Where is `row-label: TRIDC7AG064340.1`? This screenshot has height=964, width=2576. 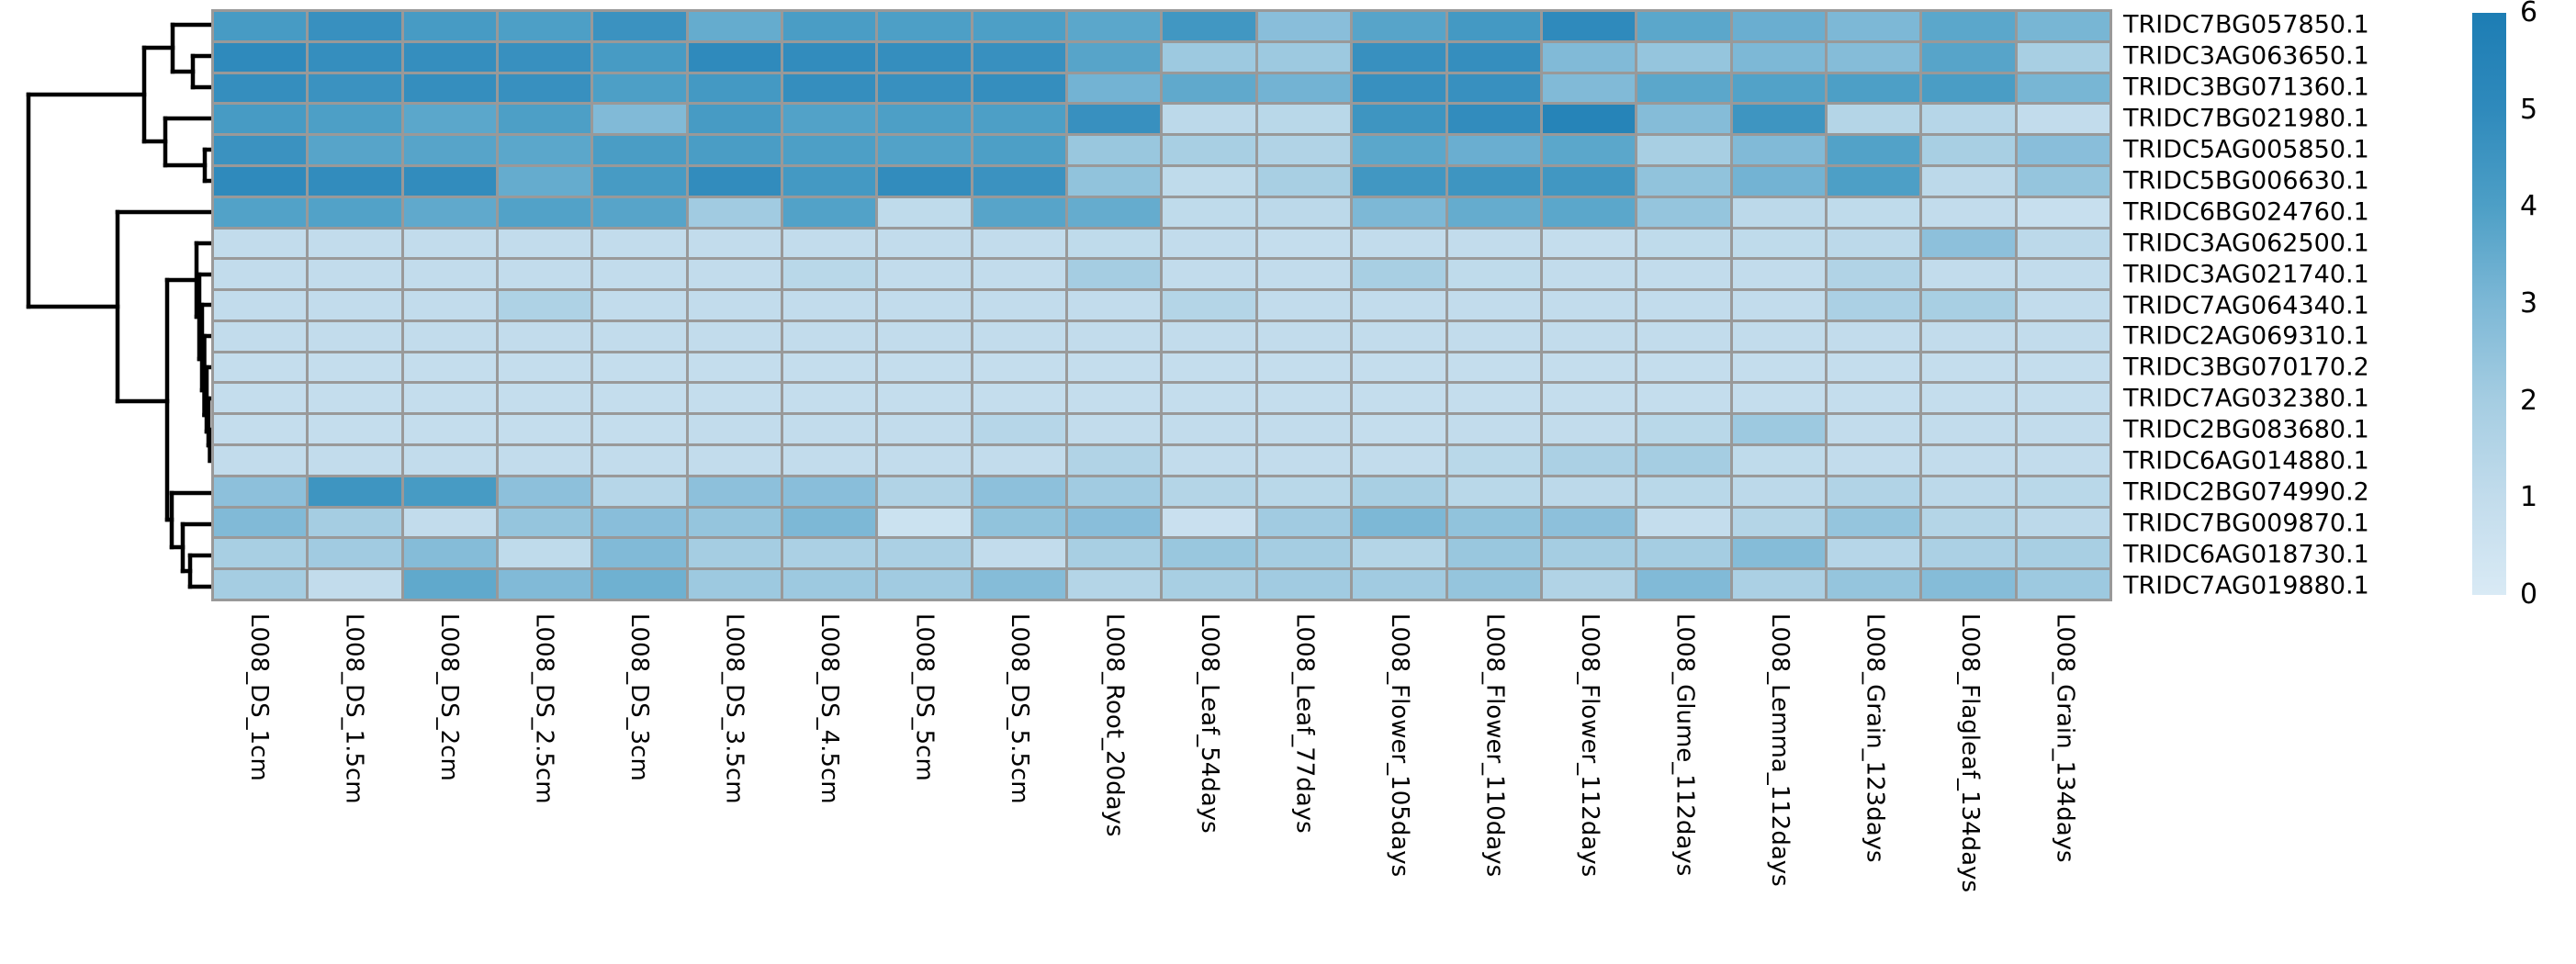
row-label: TRIDC7AG064340.1 is located at coordinates (2246, 305).